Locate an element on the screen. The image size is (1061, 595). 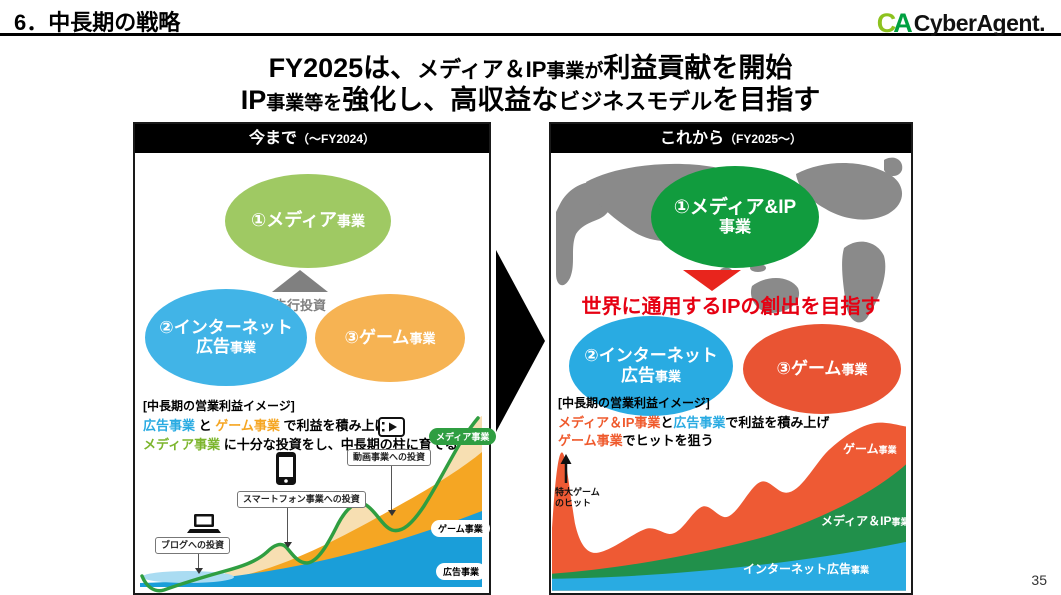
cyberagent-logo: CA CyberAgent. is located at coordinates (961, 23).